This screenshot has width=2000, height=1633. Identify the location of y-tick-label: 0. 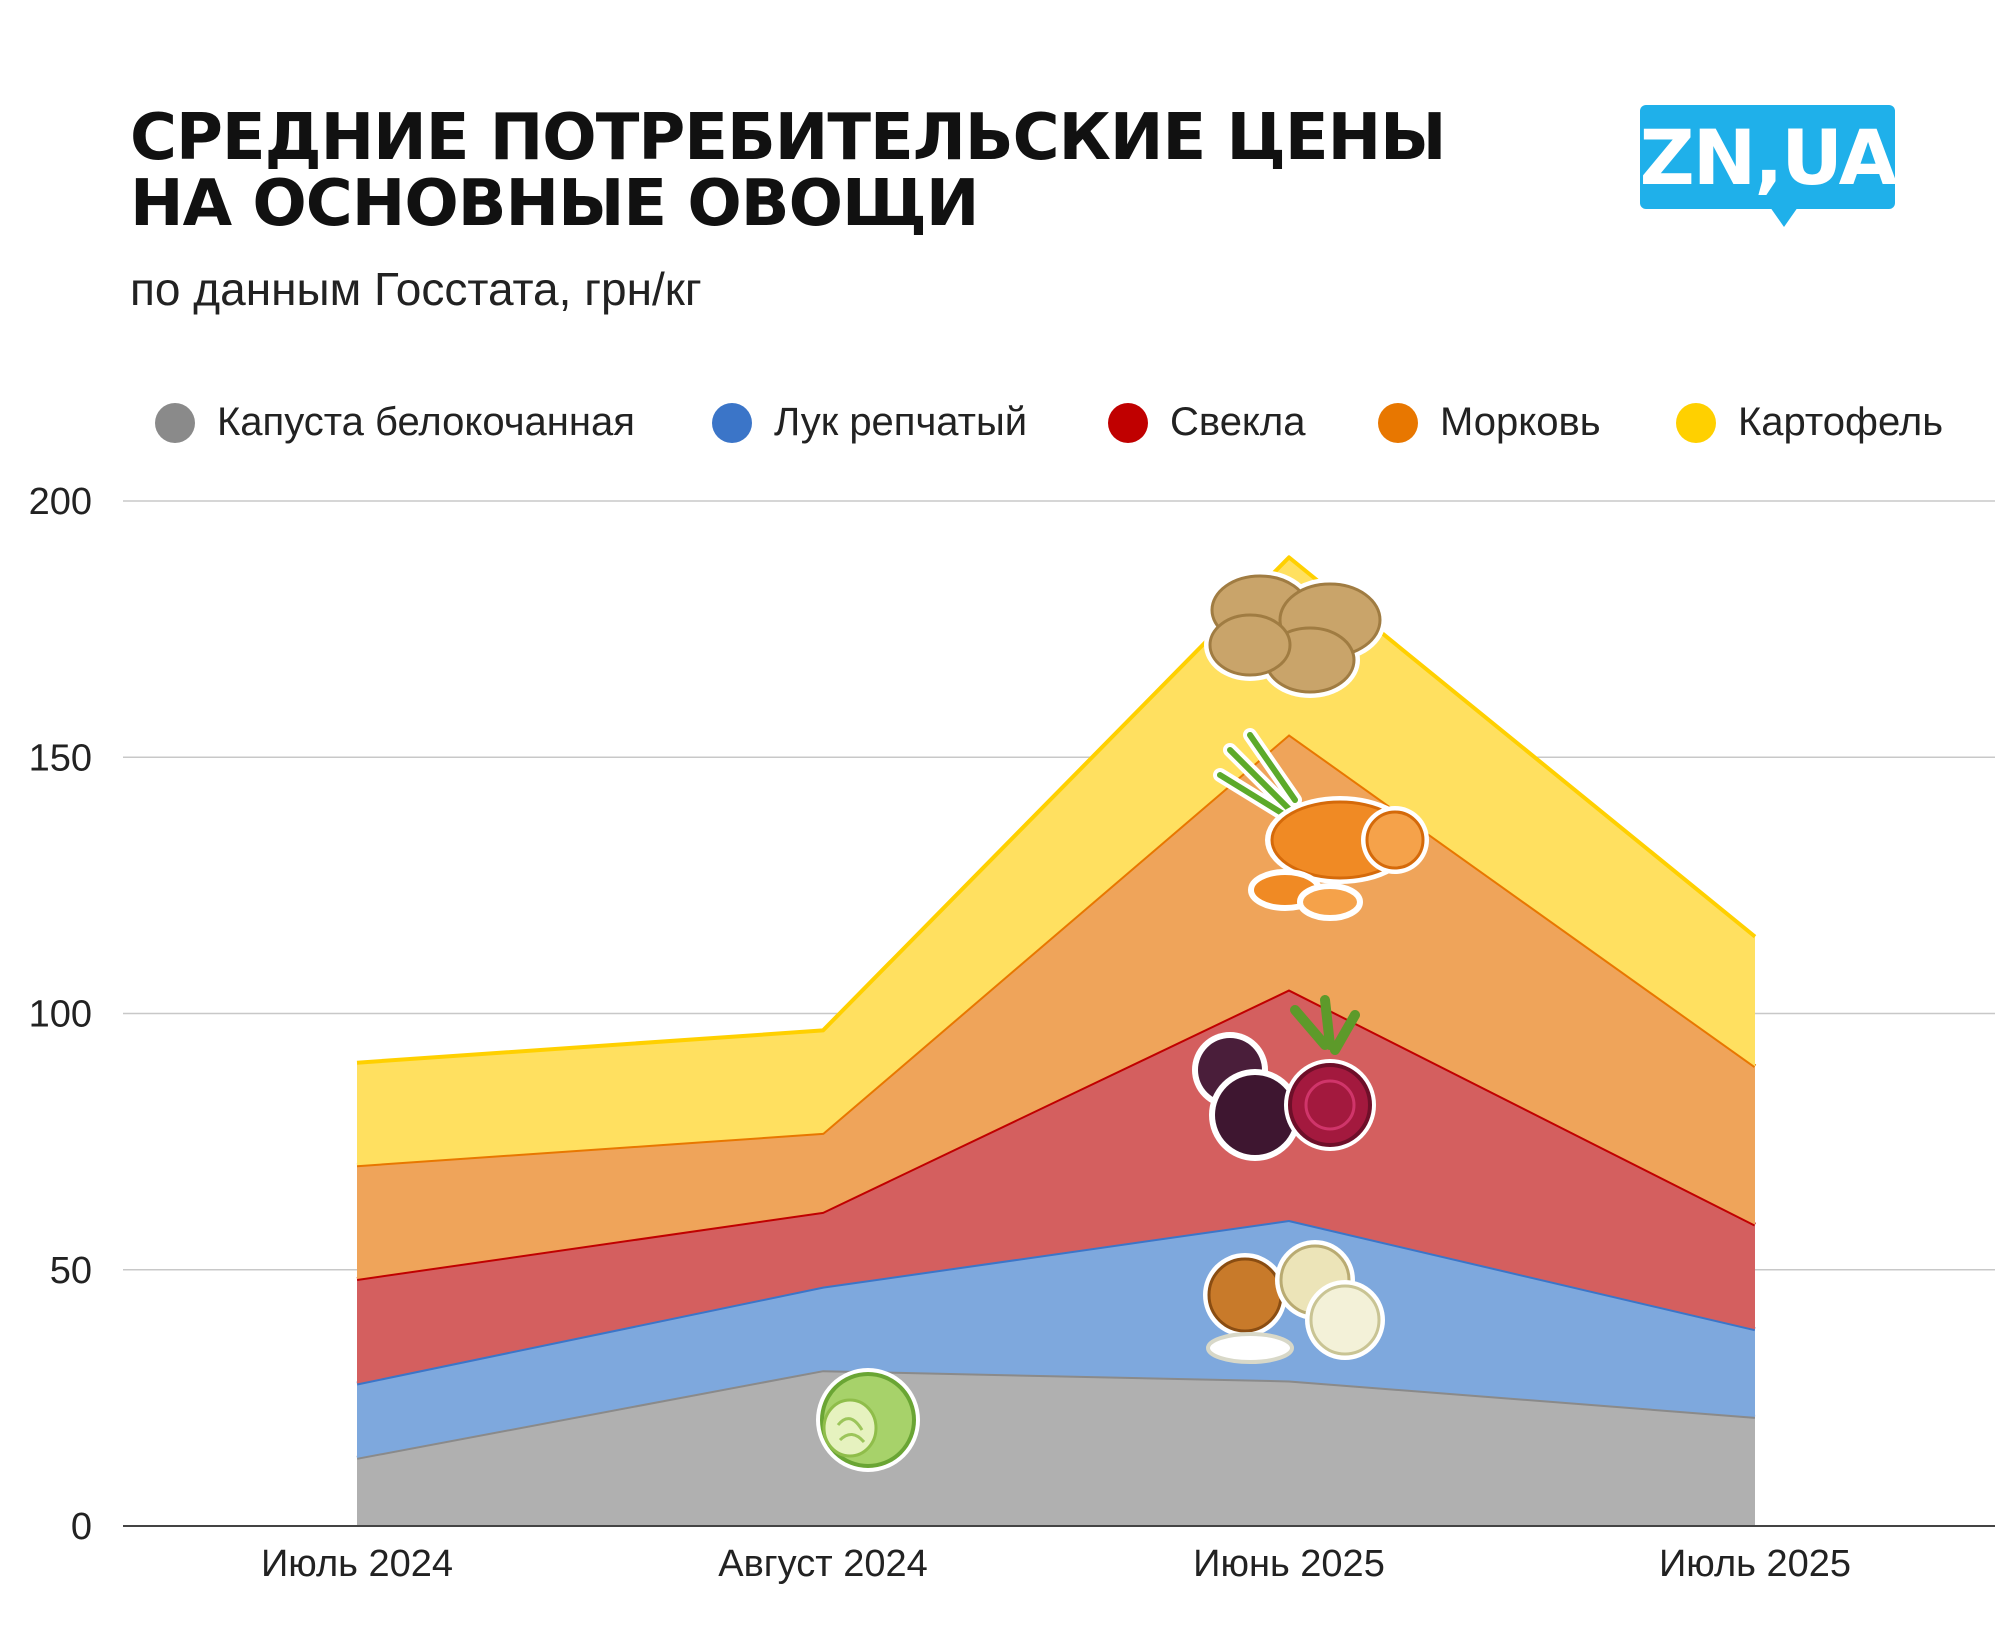
(81, 1527).